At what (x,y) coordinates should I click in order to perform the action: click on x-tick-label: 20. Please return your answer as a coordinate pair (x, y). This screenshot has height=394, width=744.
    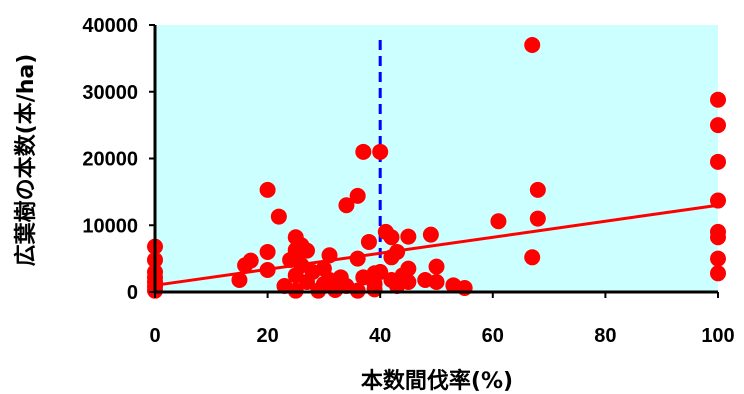
    Looking at the image, I should click on (267, 336).